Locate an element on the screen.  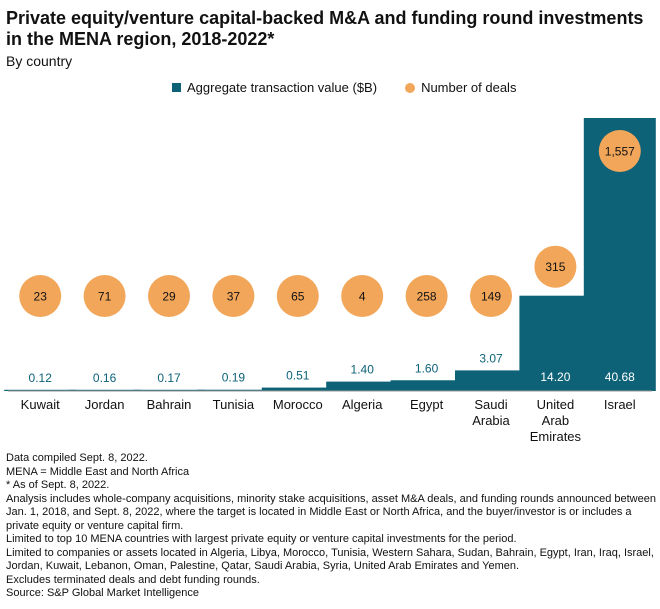
bar-value-label: 0.19 is located at coordinates (234, 378).